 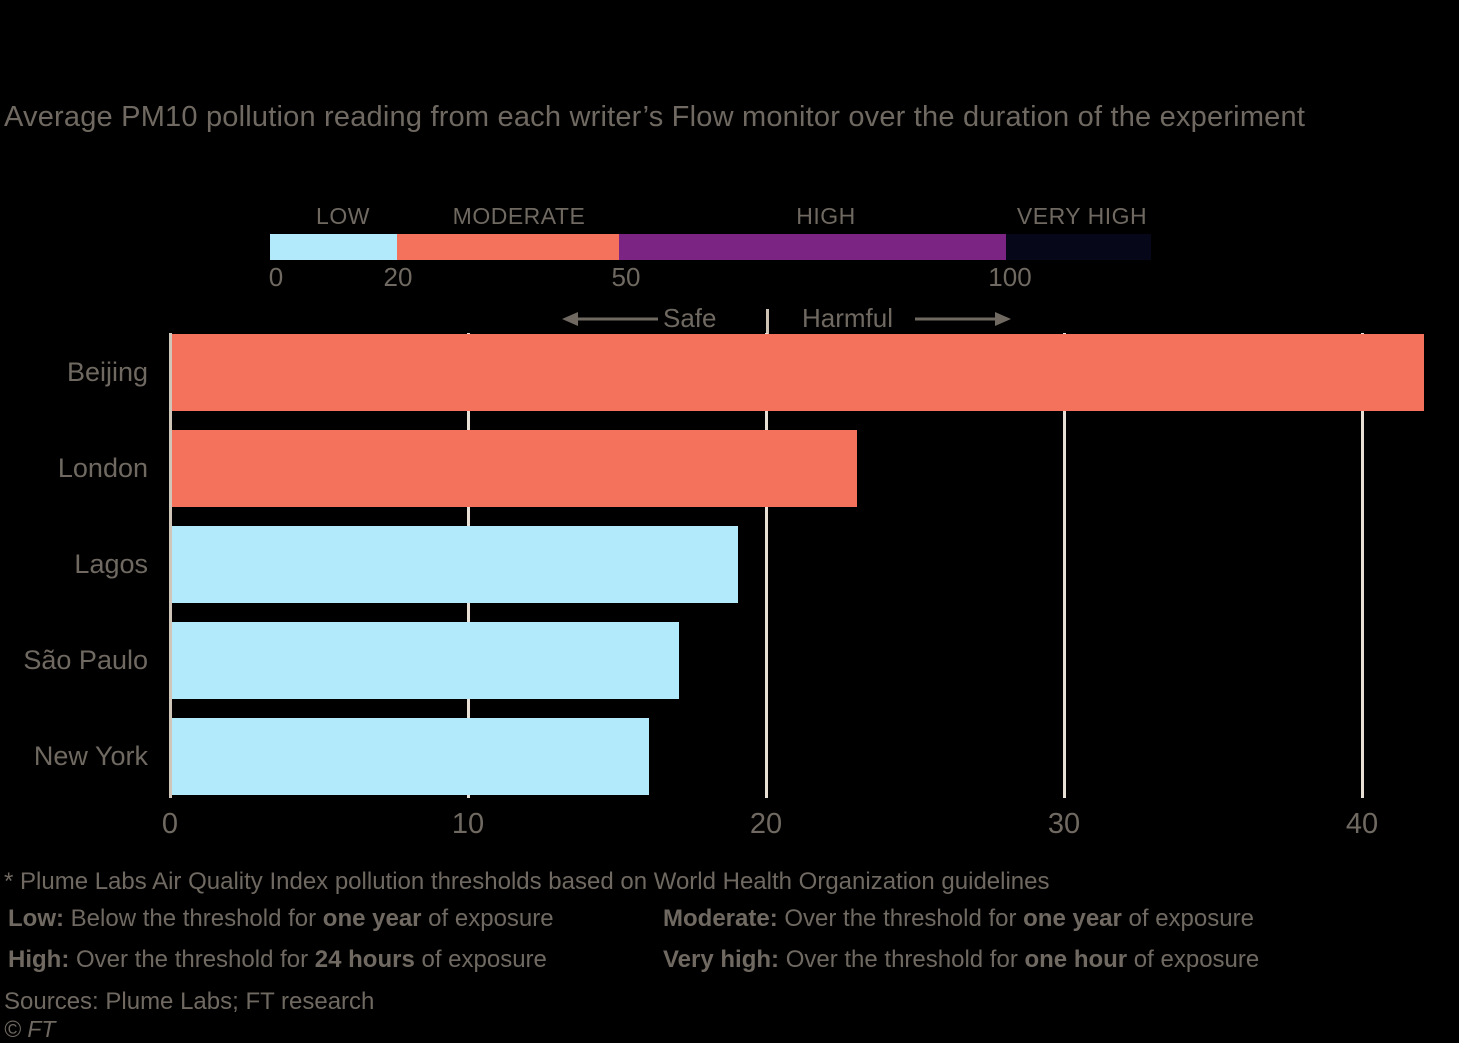 I want to click on bar-sao-paulo, so click(x=425, y=660).